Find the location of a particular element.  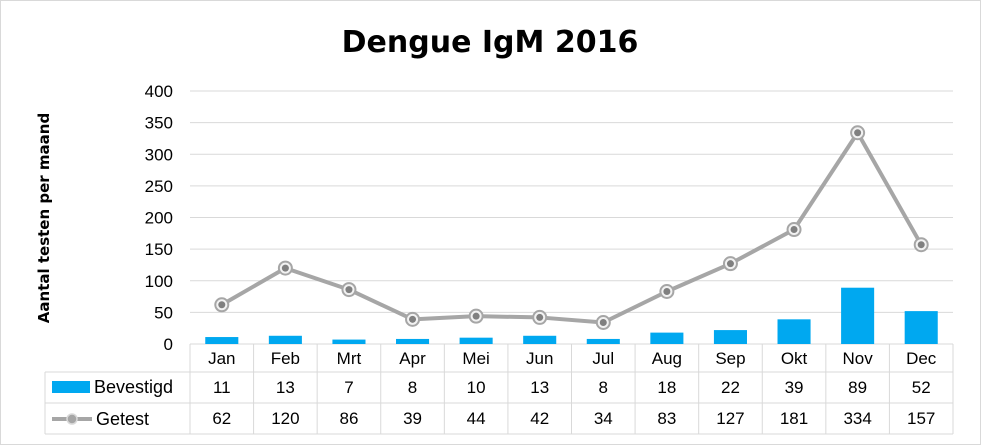

table-cell-bevestigd: 10 is located at coordinates (476, 387).